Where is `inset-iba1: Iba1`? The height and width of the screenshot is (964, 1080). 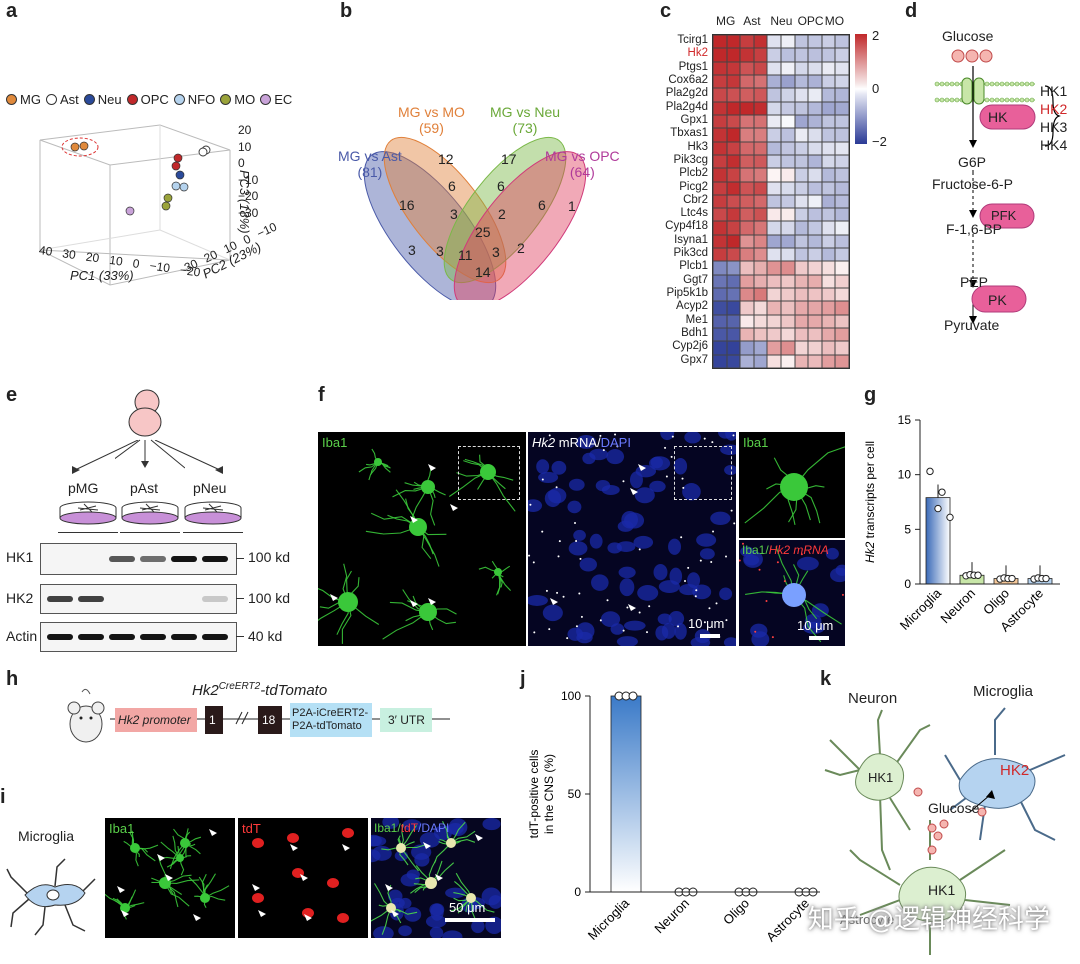 inset-iba1: Iba1 is located at coordinates (792, 485).